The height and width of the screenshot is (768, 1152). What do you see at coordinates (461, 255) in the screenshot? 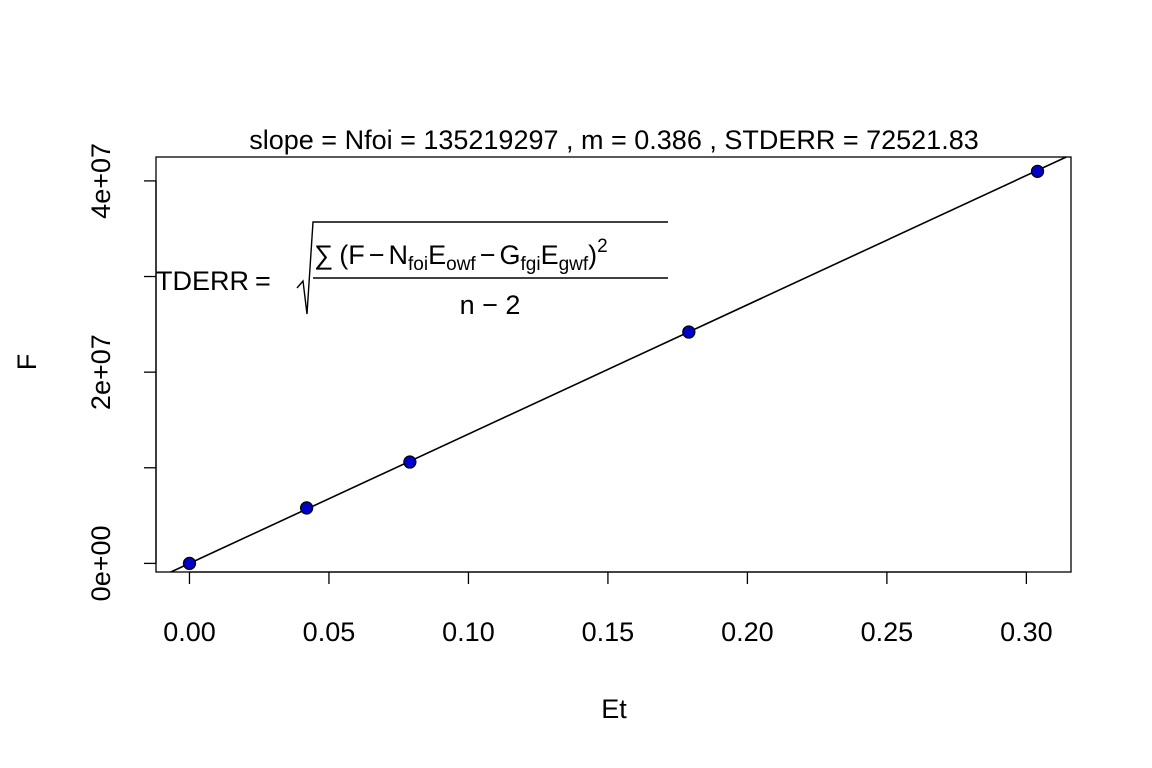
I see `formula-numerator: ∑ (F − NfoiEowf − GfgiEgwf)2` at bounding box center [461, 255].